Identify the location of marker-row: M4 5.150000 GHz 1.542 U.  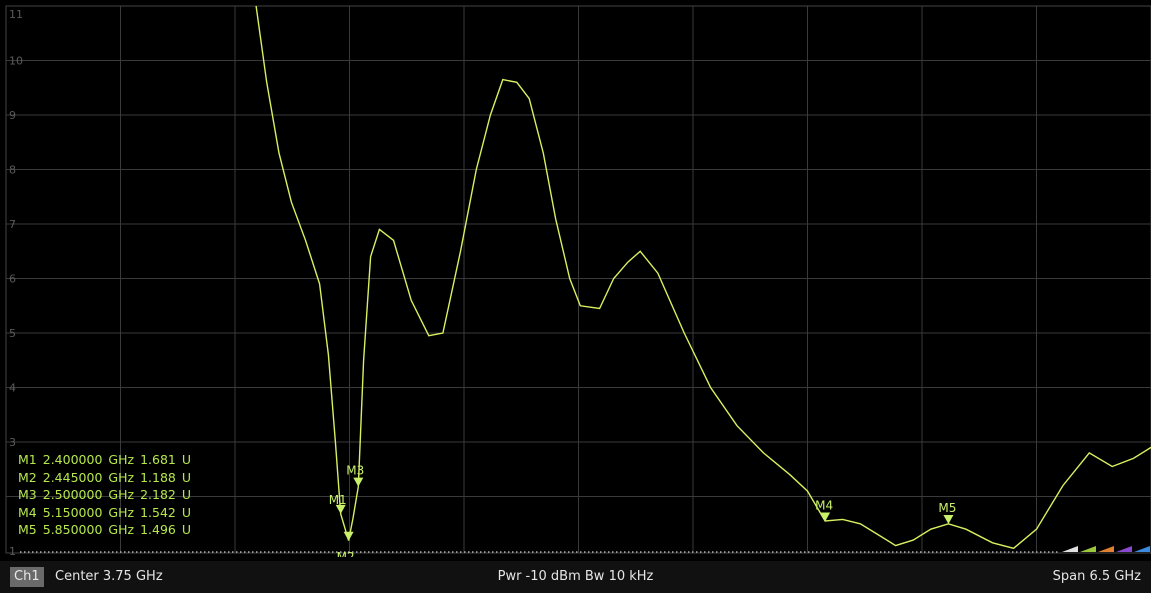
(107, 514).